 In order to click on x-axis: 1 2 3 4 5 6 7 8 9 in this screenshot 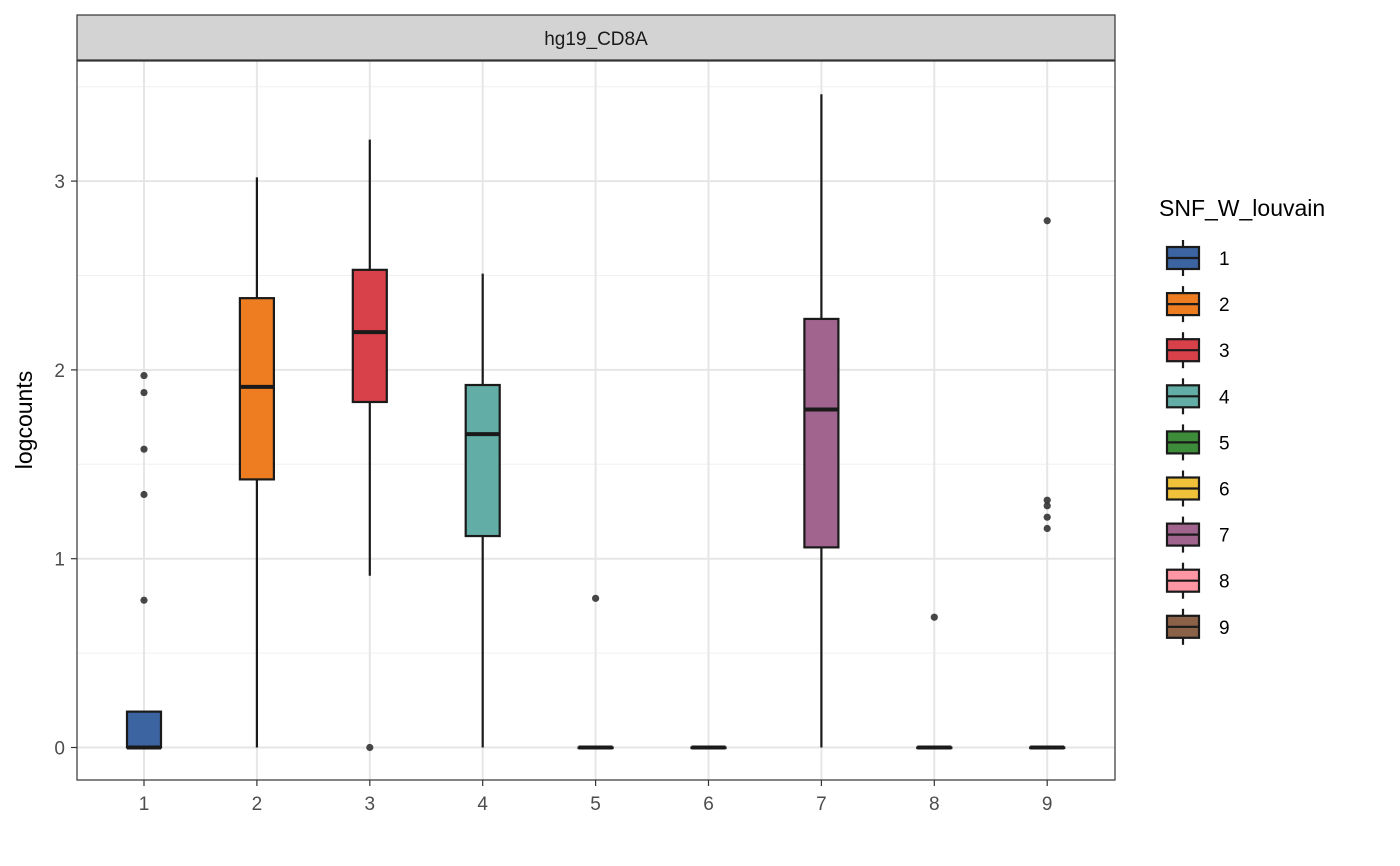, I will do `click(596, 797)`.